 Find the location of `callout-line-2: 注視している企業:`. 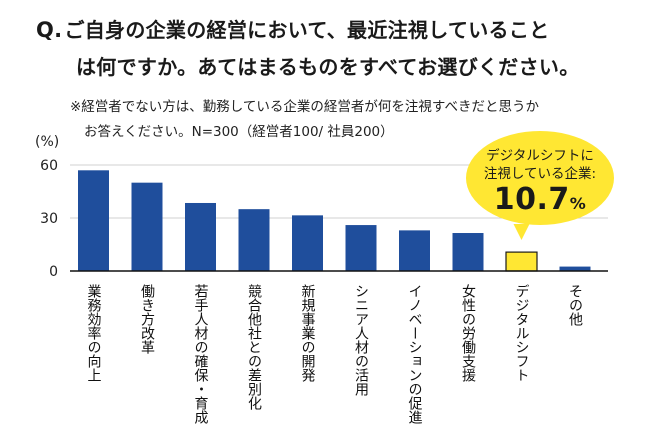

callout-line-2: 注視している企業: is located at coordinates (540, 174).